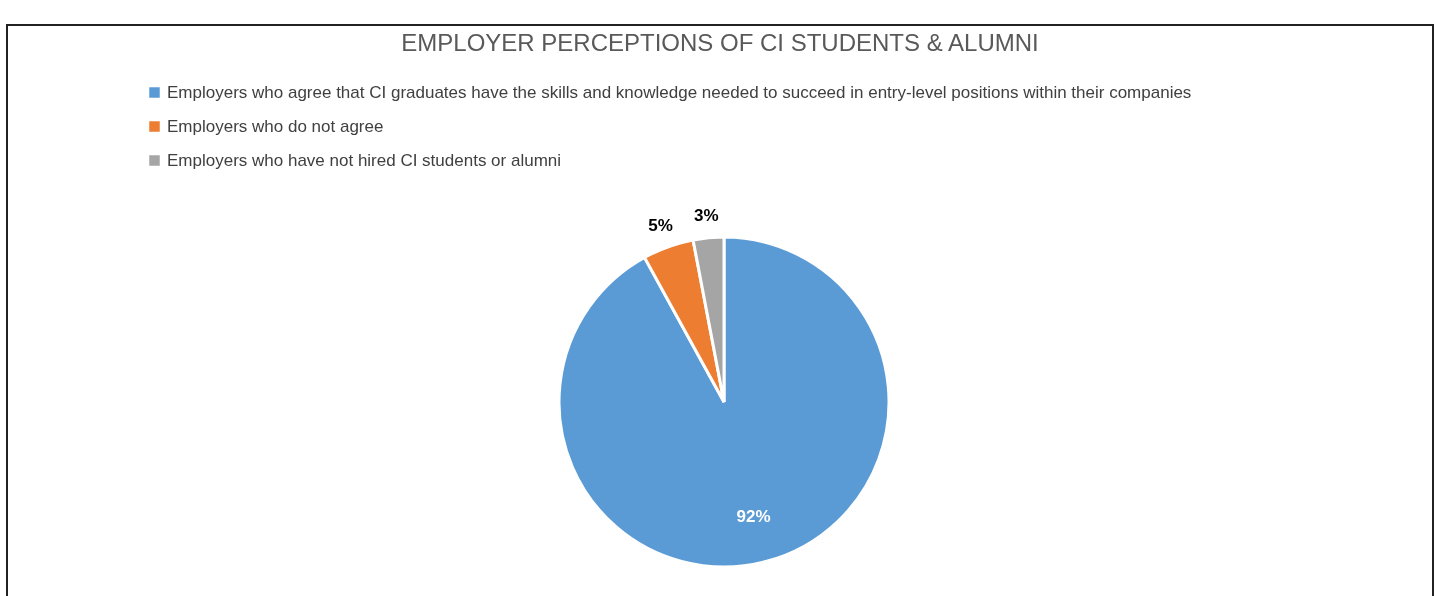  I want to click on chart-title: EMPLOYER PERCEPTIONS OF CI STUDENTS & ALUMNI, so click(720, 42).